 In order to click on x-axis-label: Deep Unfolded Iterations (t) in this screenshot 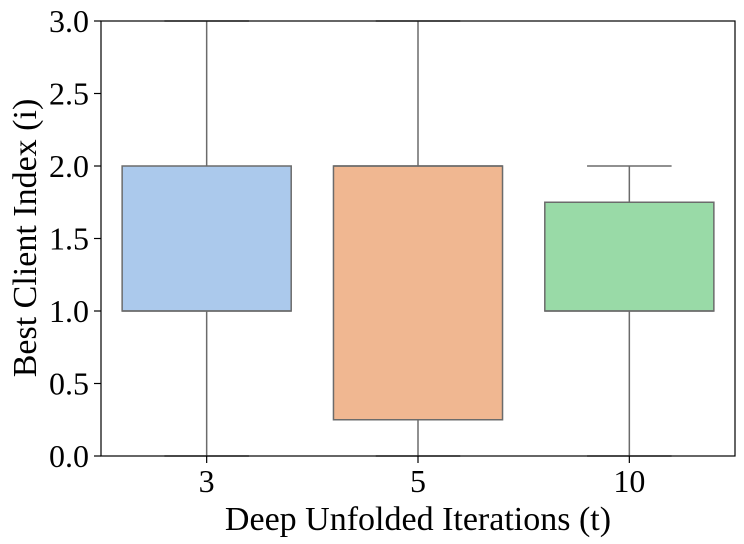, I will do `click(418, 519)`.